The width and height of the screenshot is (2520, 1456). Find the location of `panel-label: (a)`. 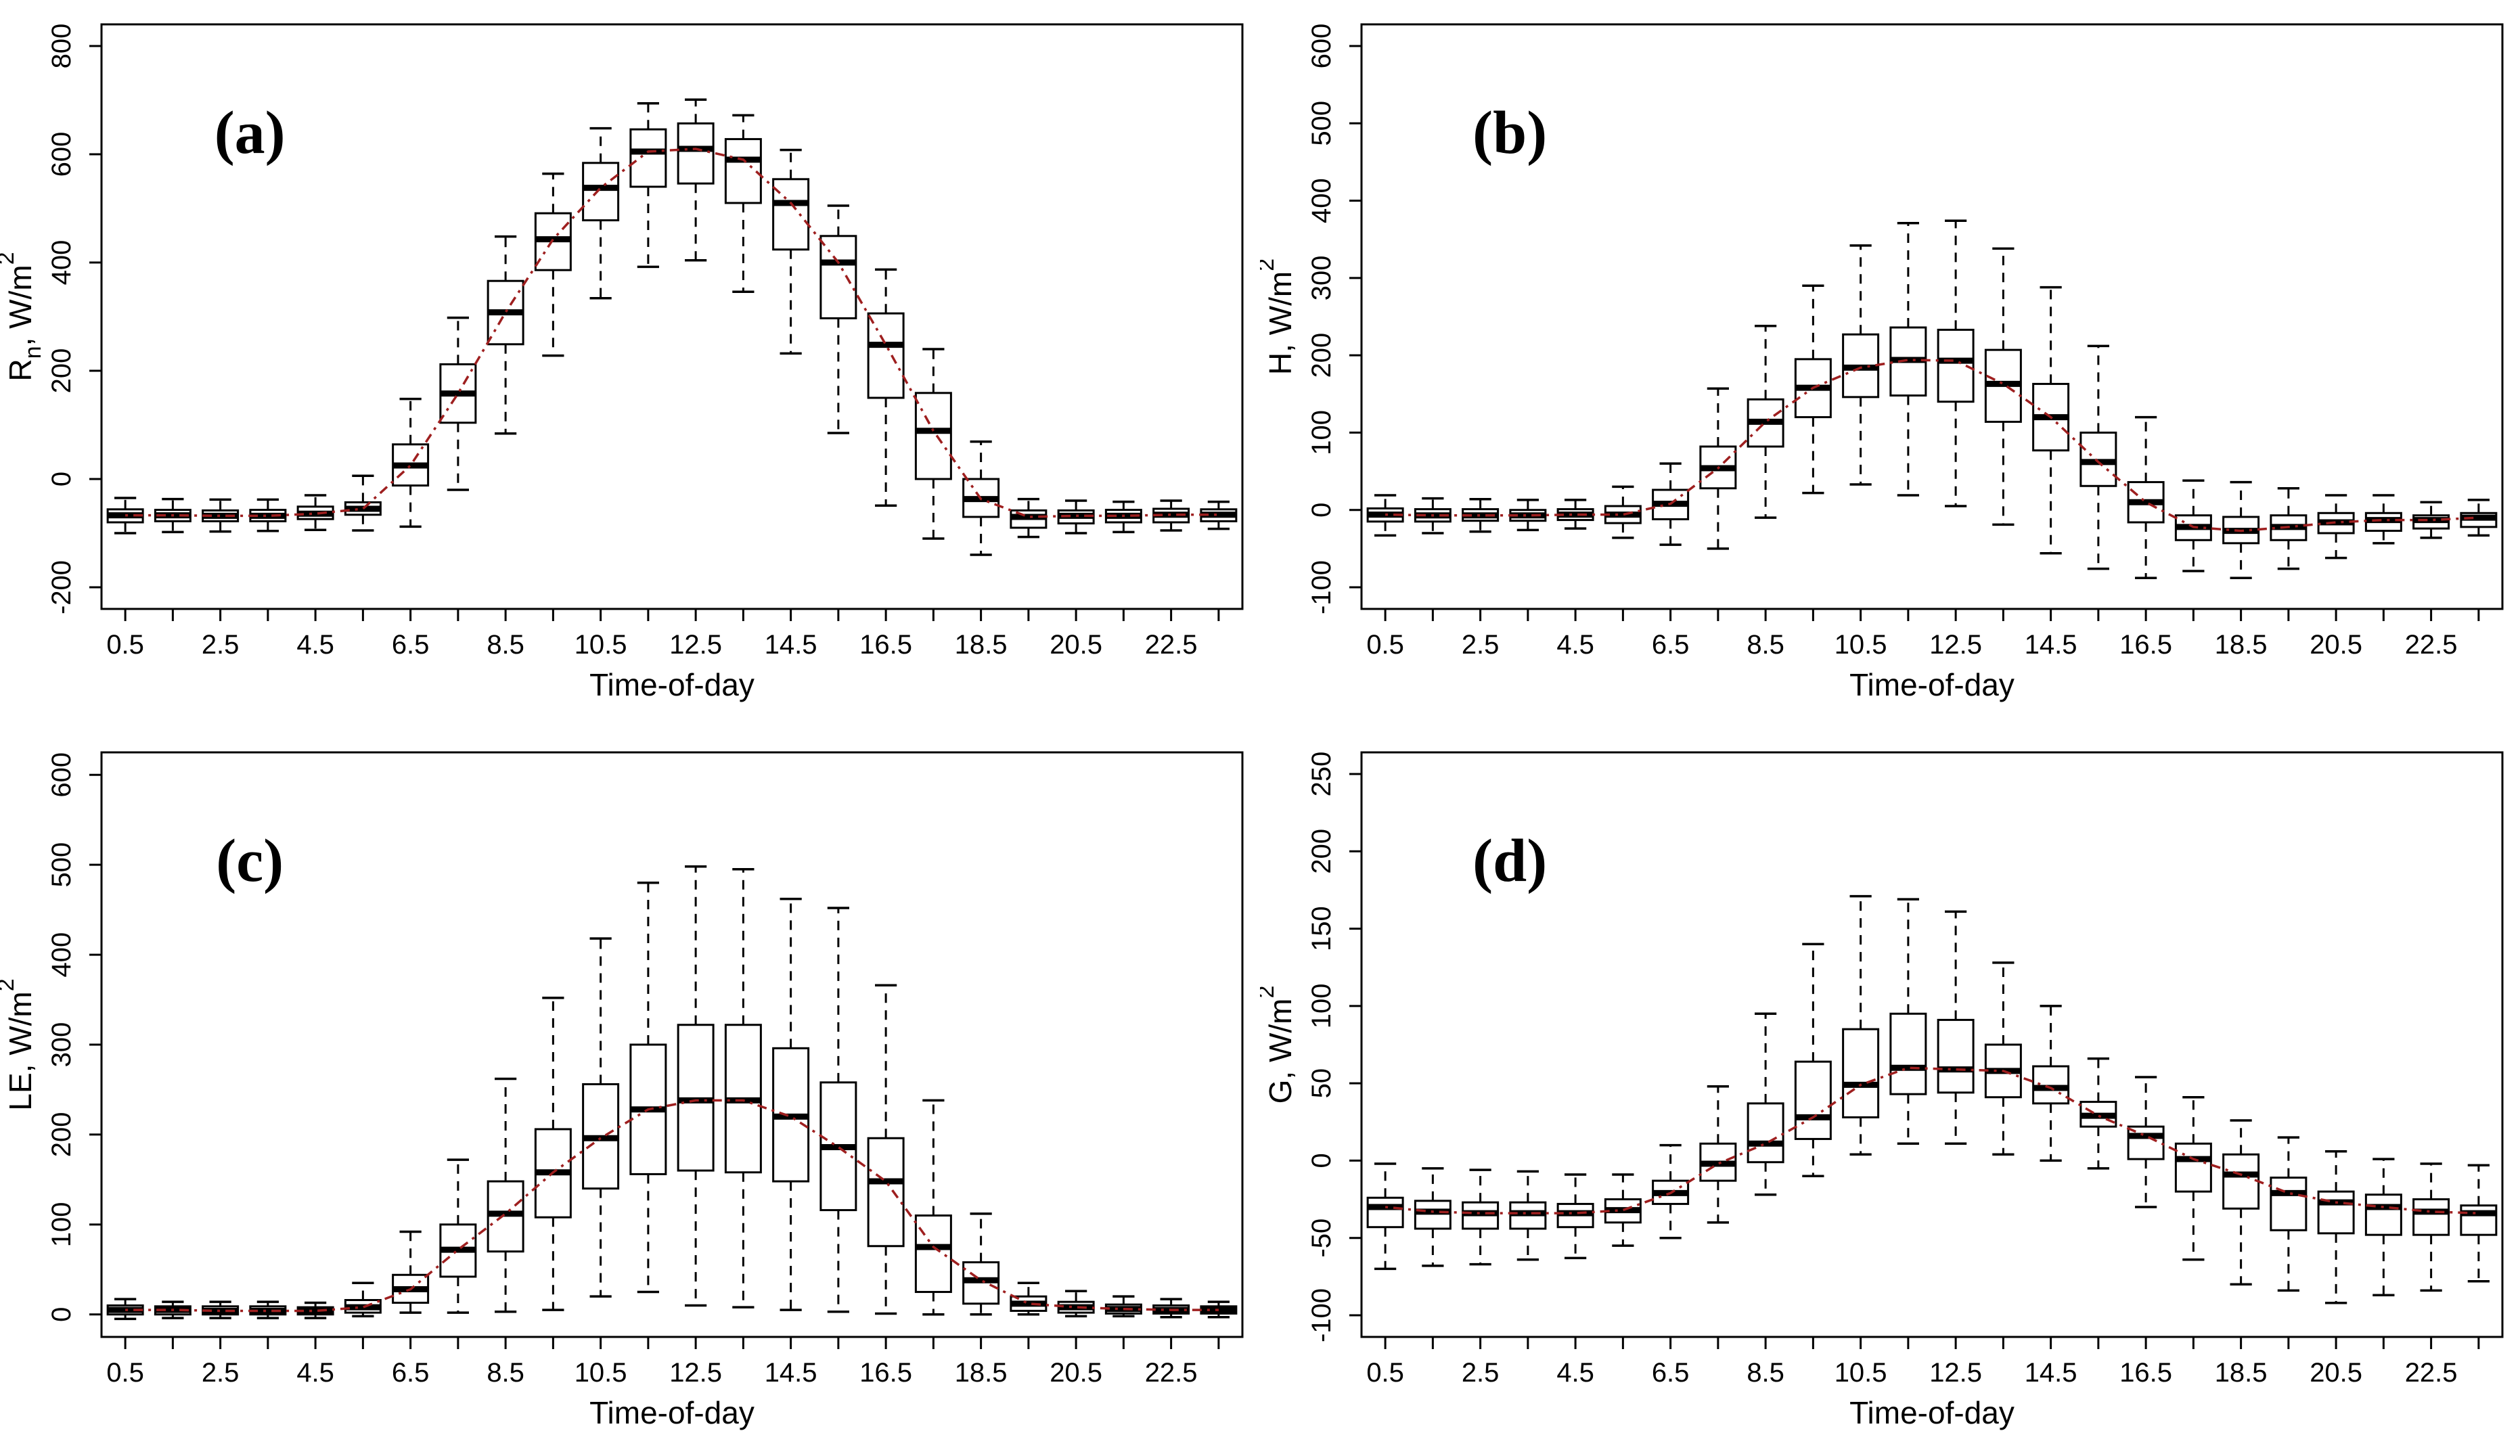

panel-label: (a) is located at coordinates (250, 132).